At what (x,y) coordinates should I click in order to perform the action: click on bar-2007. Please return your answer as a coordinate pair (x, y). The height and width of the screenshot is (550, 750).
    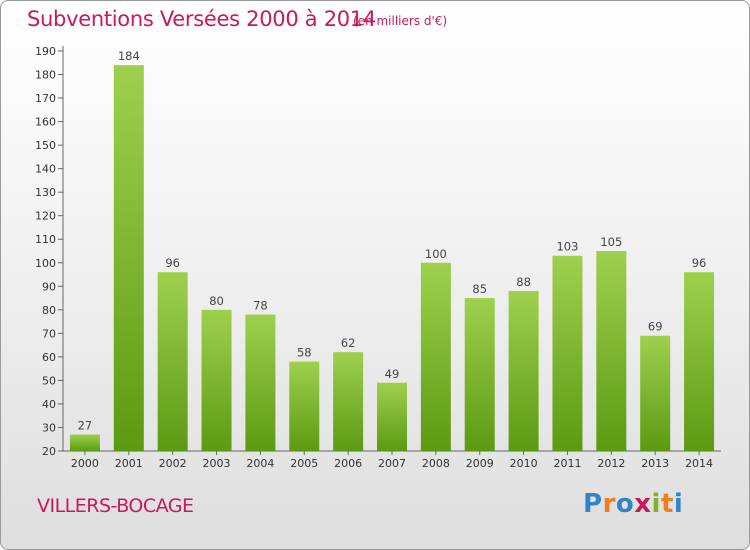
    Looking at the image, I should click on (392, 416).